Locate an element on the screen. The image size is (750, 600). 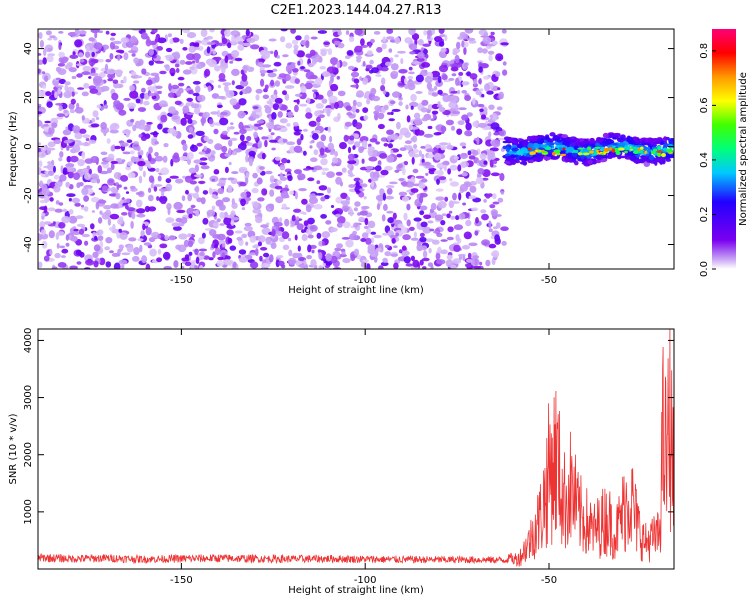
y-tick-label: -20 is located at coordinates (28, 195).